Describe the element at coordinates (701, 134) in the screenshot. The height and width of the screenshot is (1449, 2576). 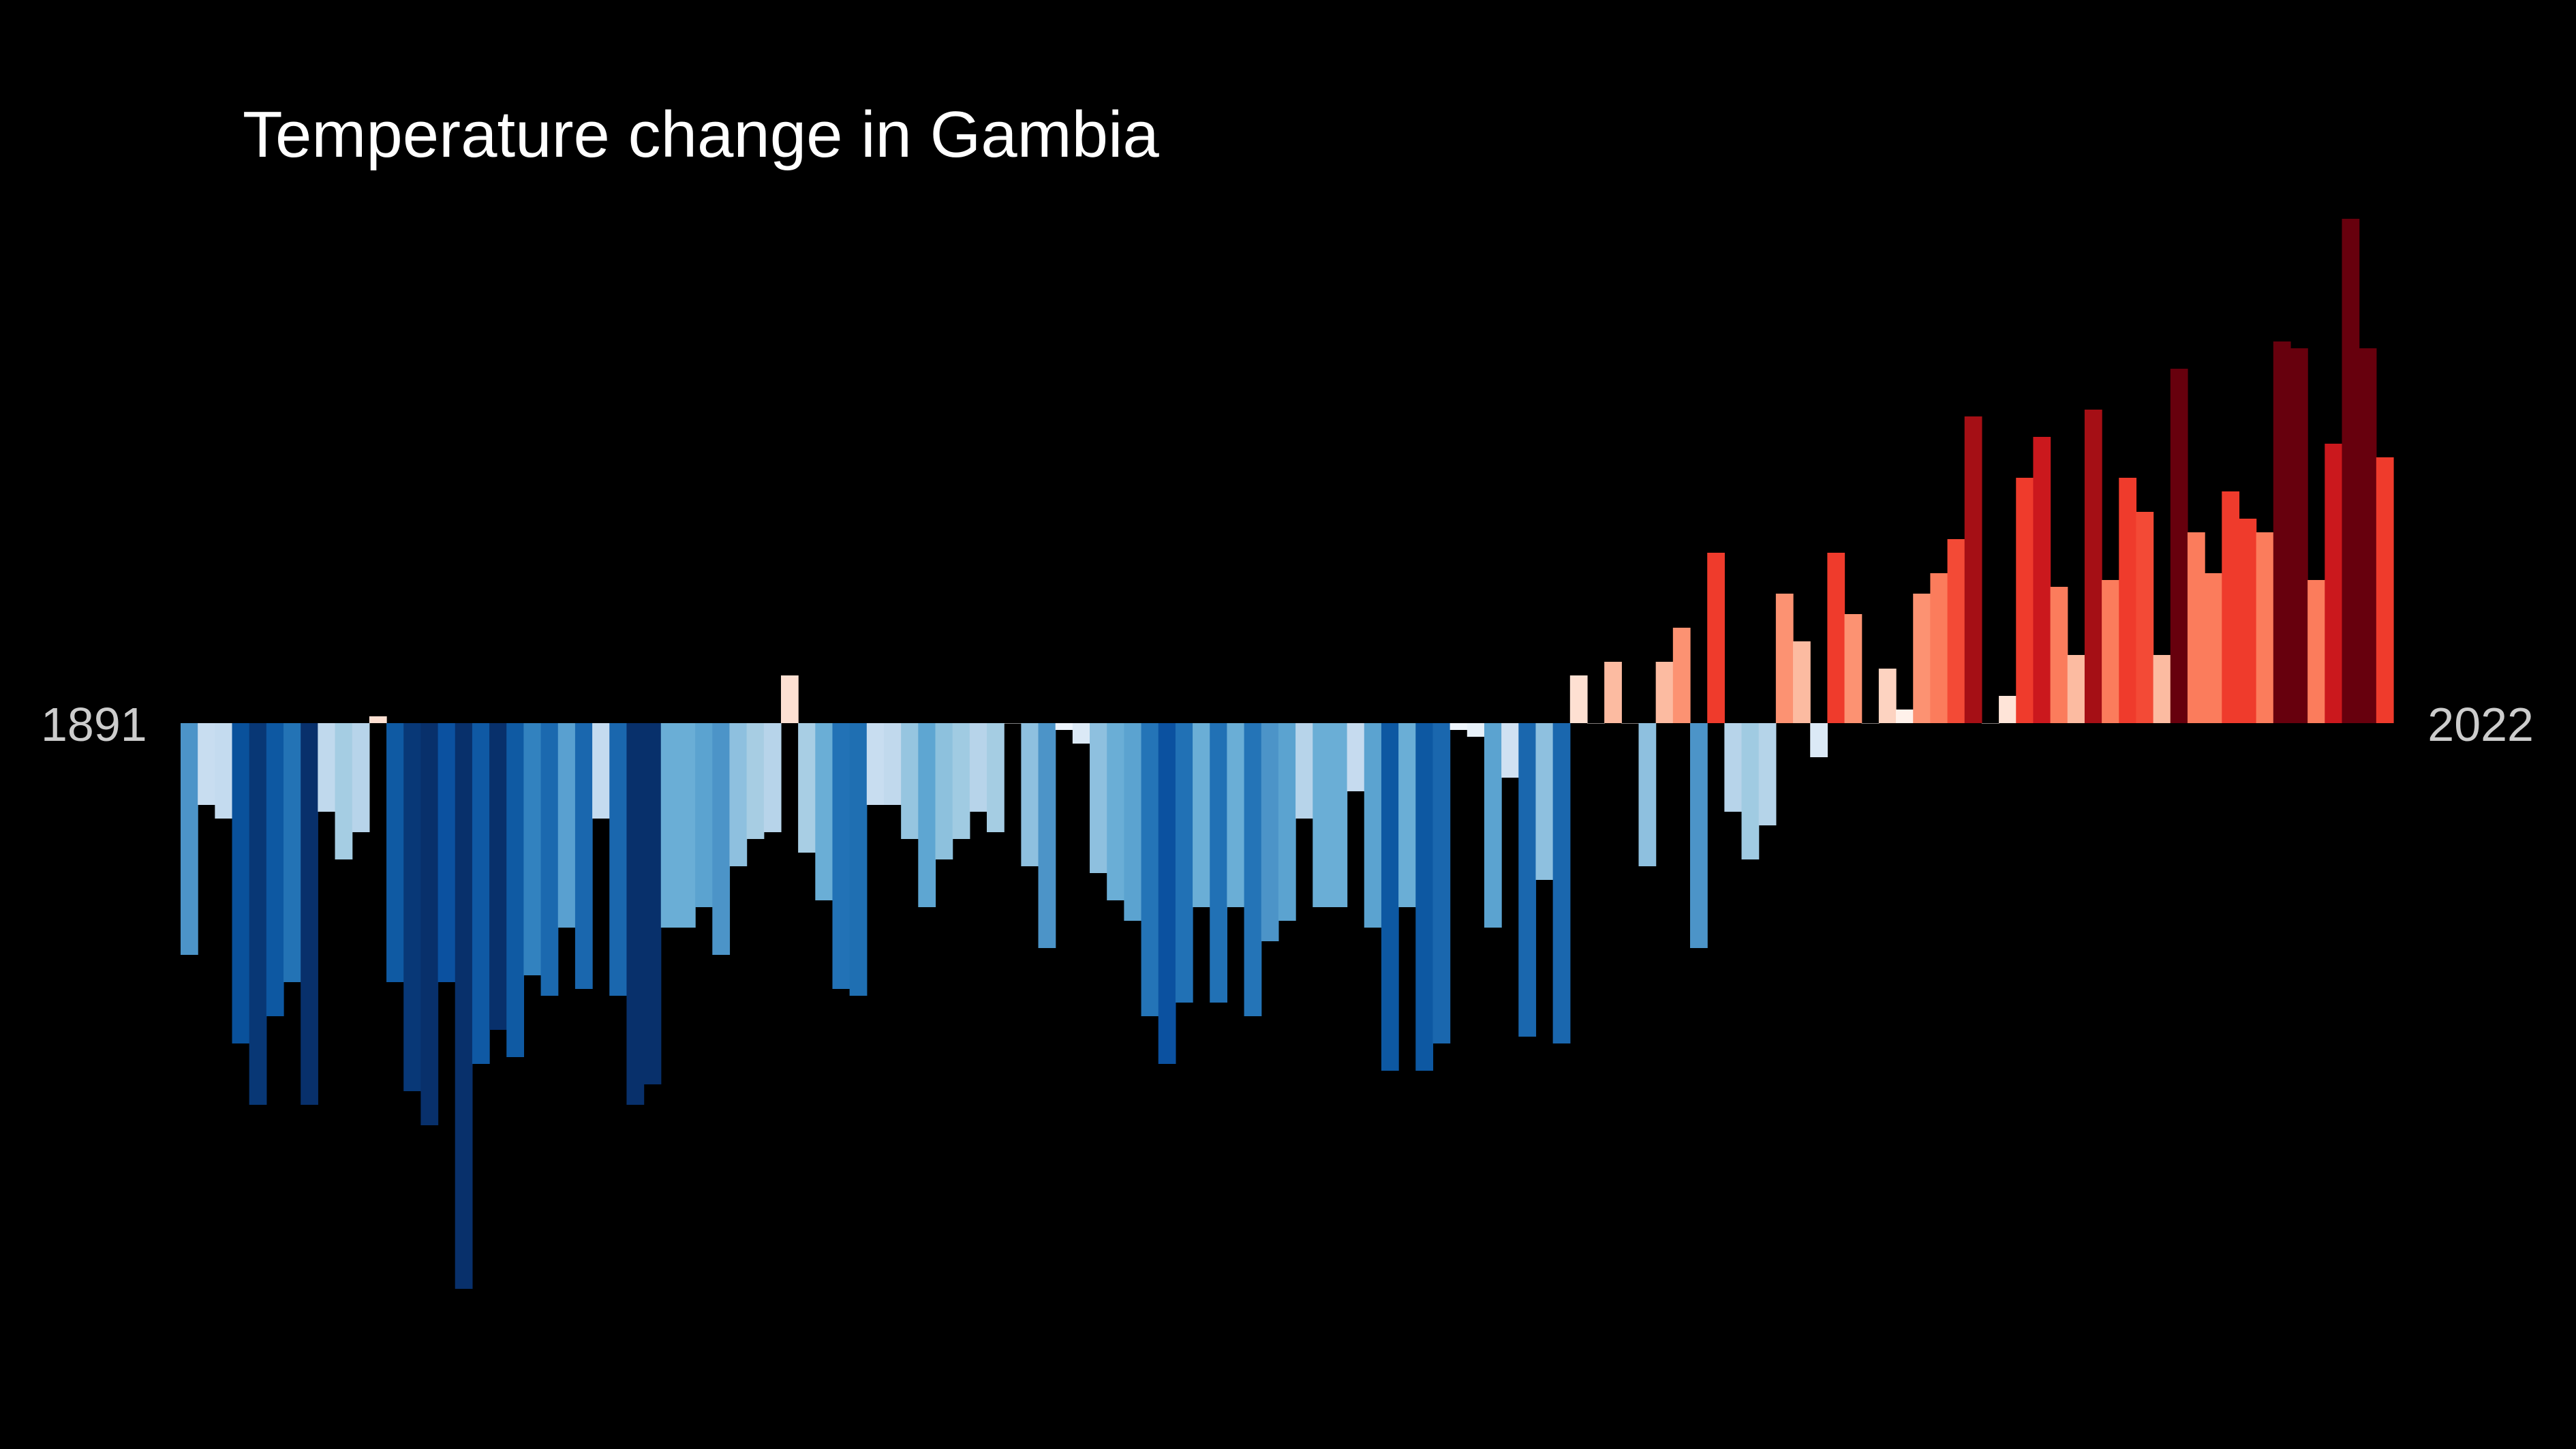
I see `chart-title: Temperature change in Gambia` at that location.